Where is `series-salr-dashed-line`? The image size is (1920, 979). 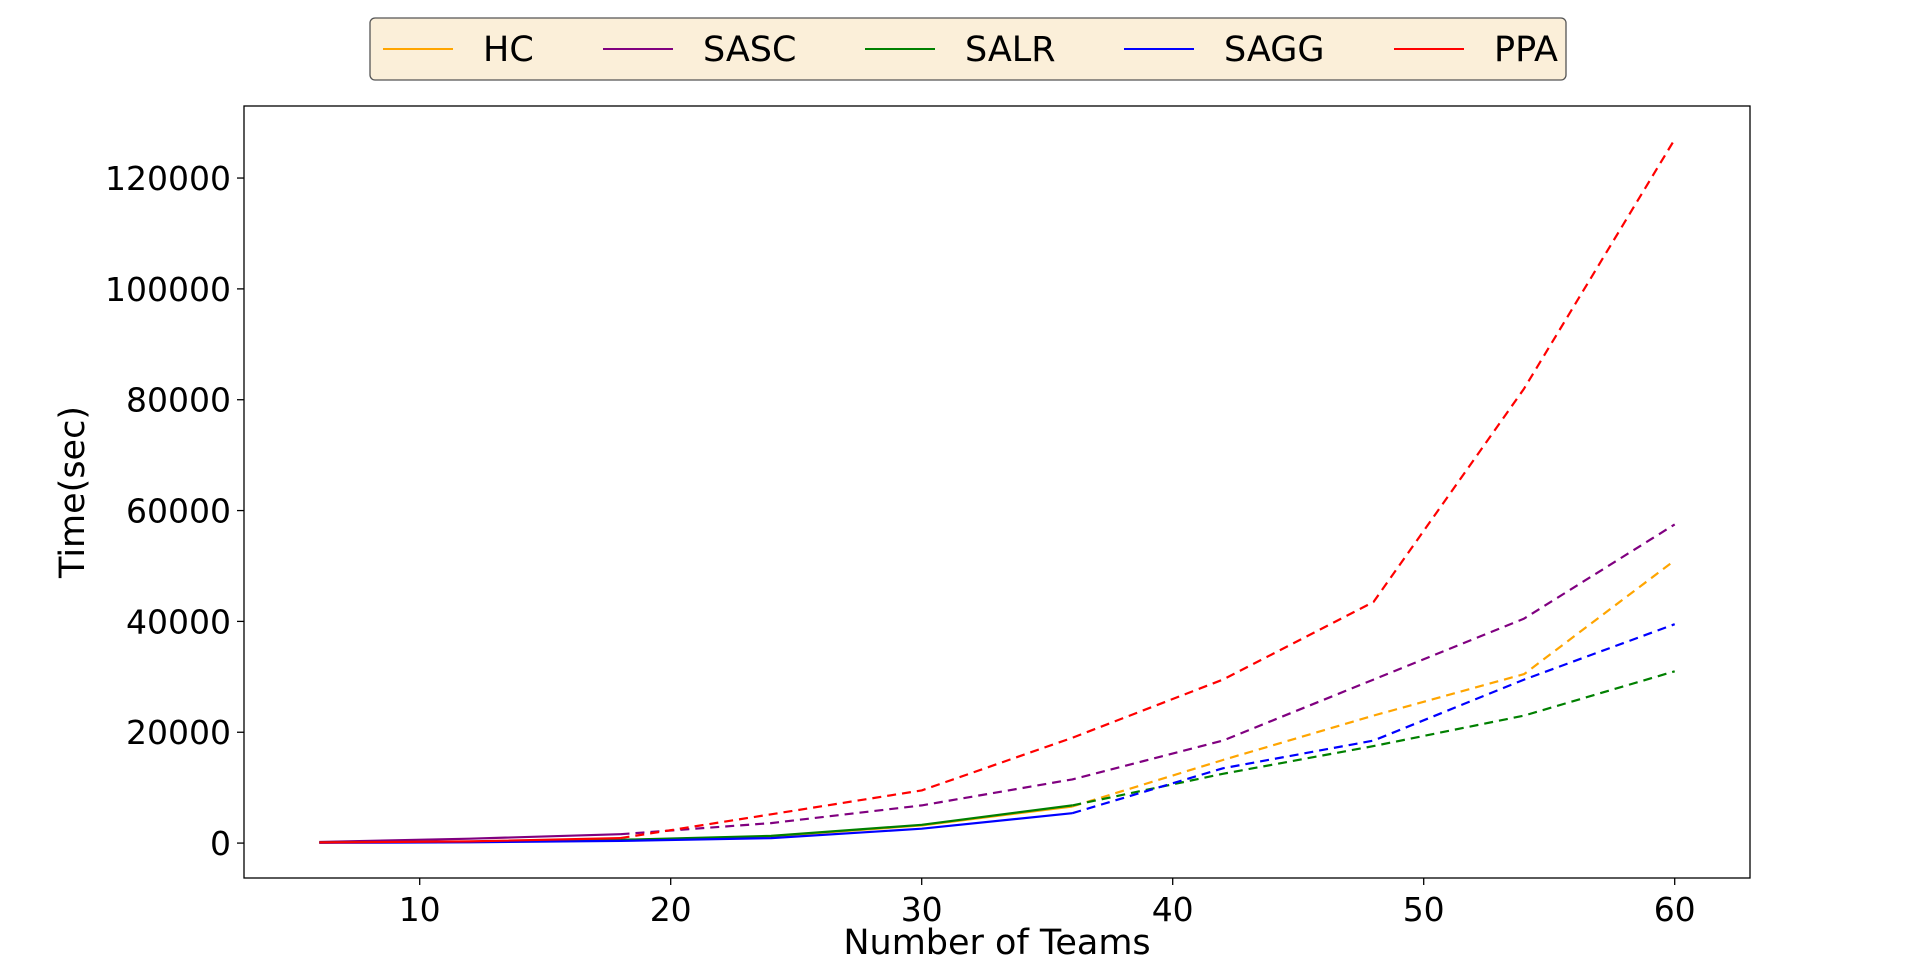 series-salr-dashed-line is located at coordinates (1374, 738).